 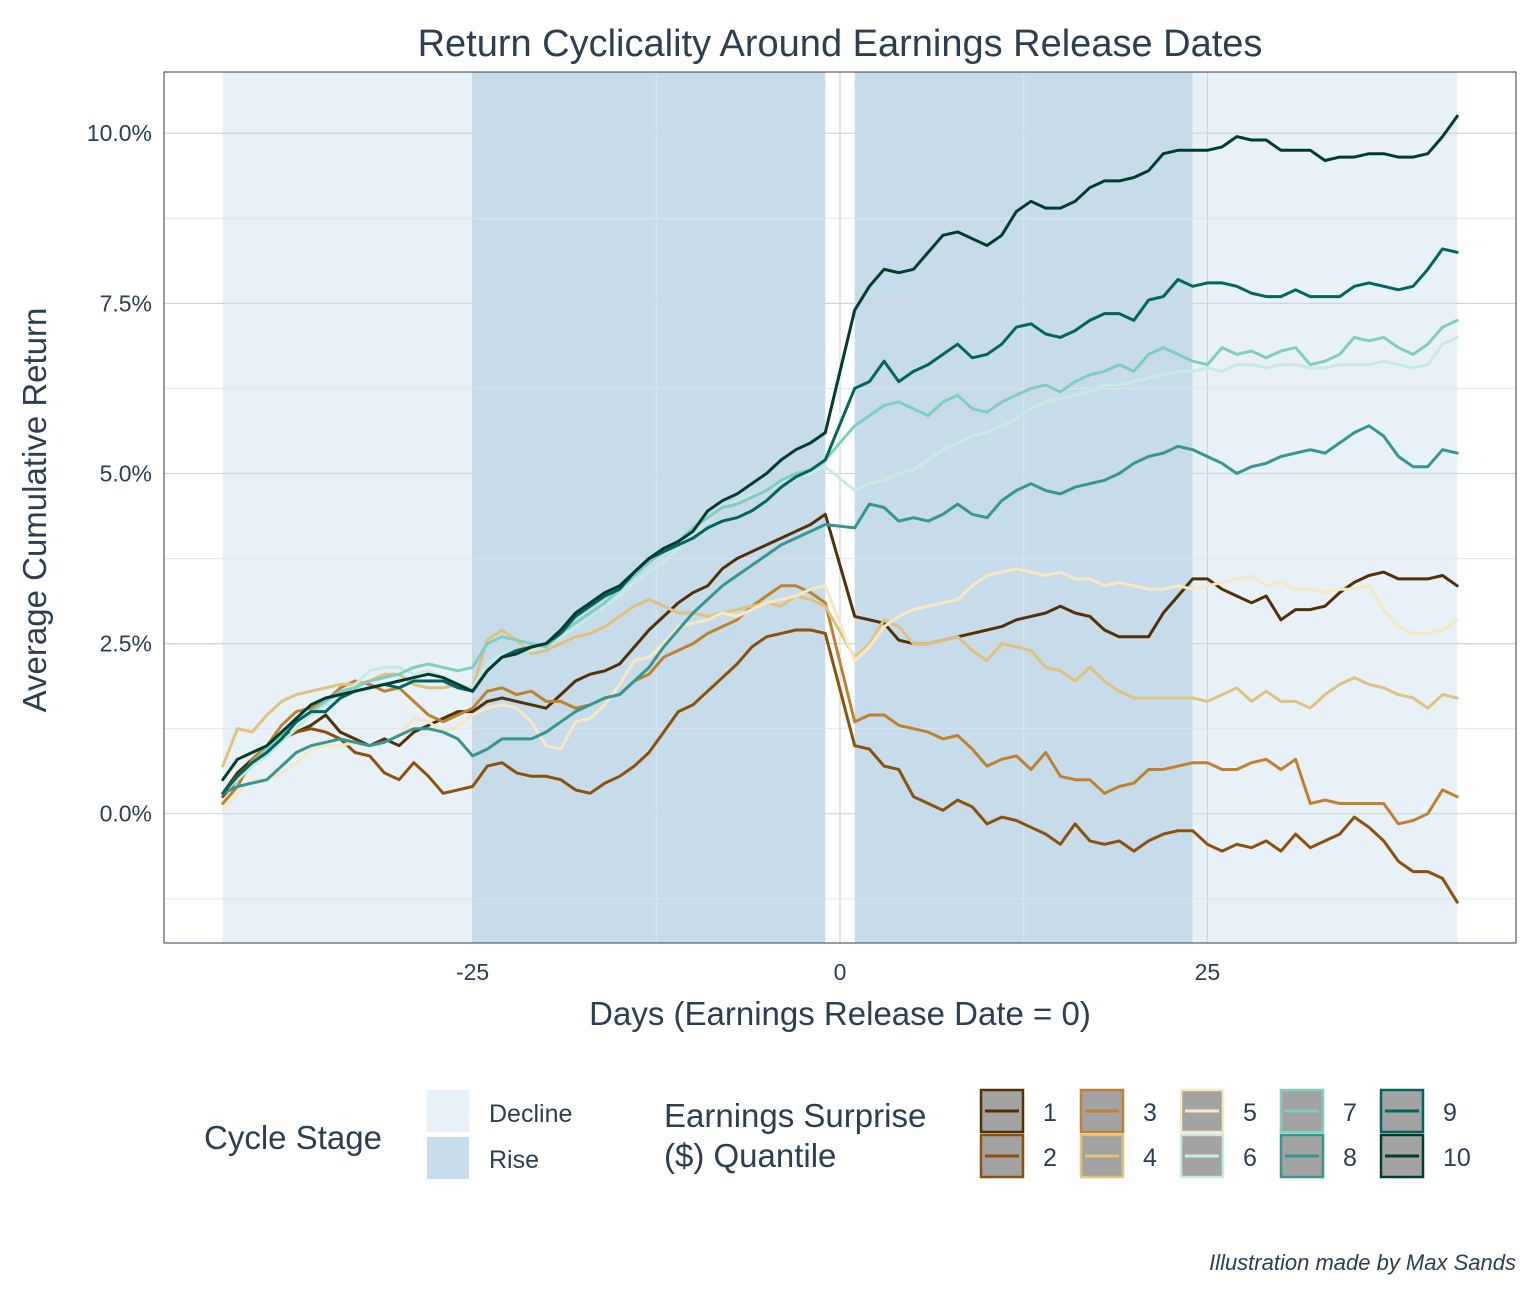 I want to click on y-tick-label: 7.5%, so click(x=126, y=303).